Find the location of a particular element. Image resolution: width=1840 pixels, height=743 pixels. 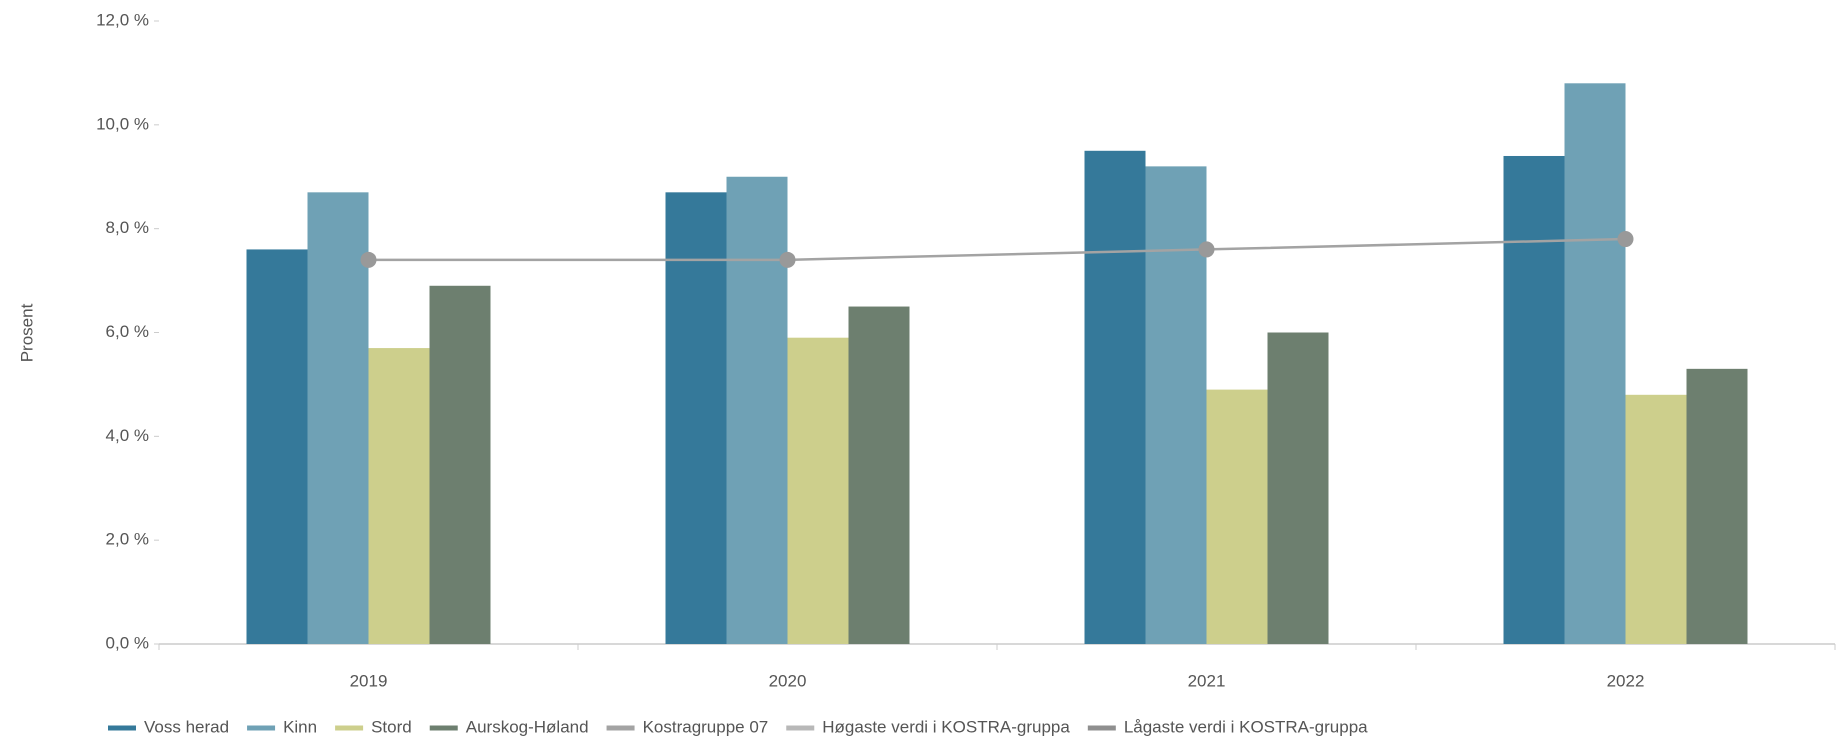

x-tick-label: 2022 is located at coordinates (1626, 680).